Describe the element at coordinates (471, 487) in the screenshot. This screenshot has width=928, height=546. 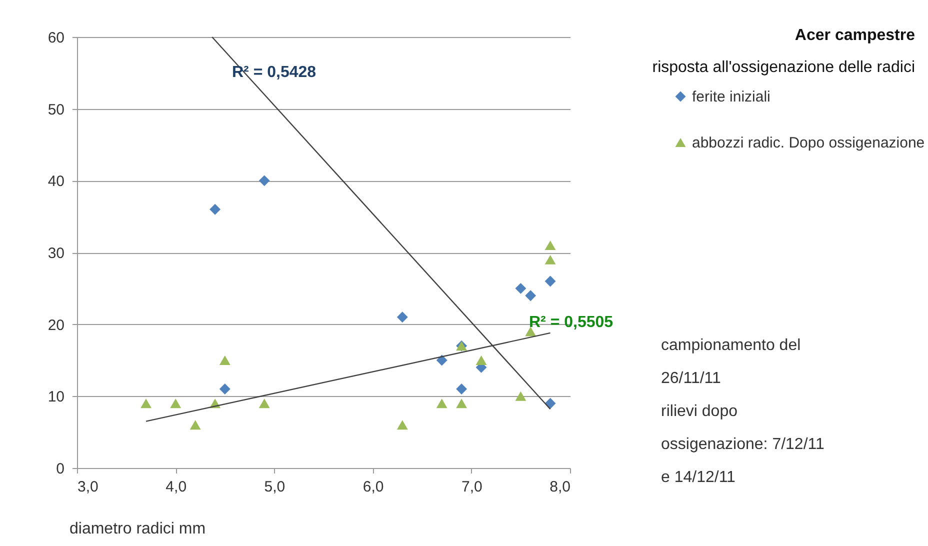
I see `x-tick-label: 7,0` at that location.